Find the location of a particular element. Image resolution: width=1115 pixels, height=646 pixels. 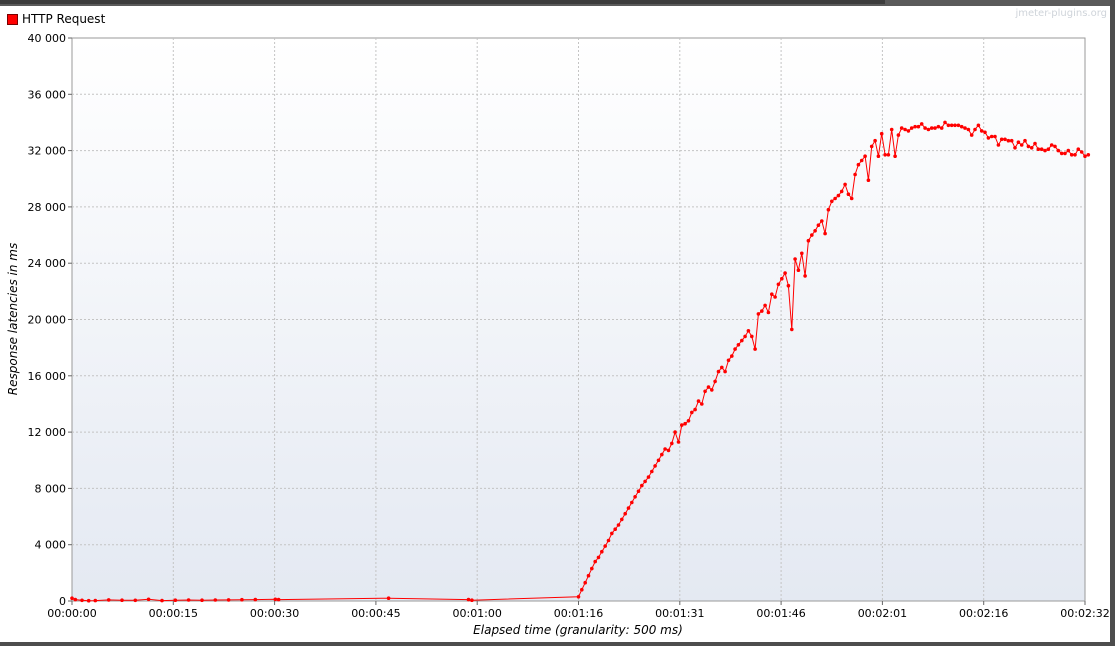

y-tick-label: 4 000 is located at coordinates (51, 545).